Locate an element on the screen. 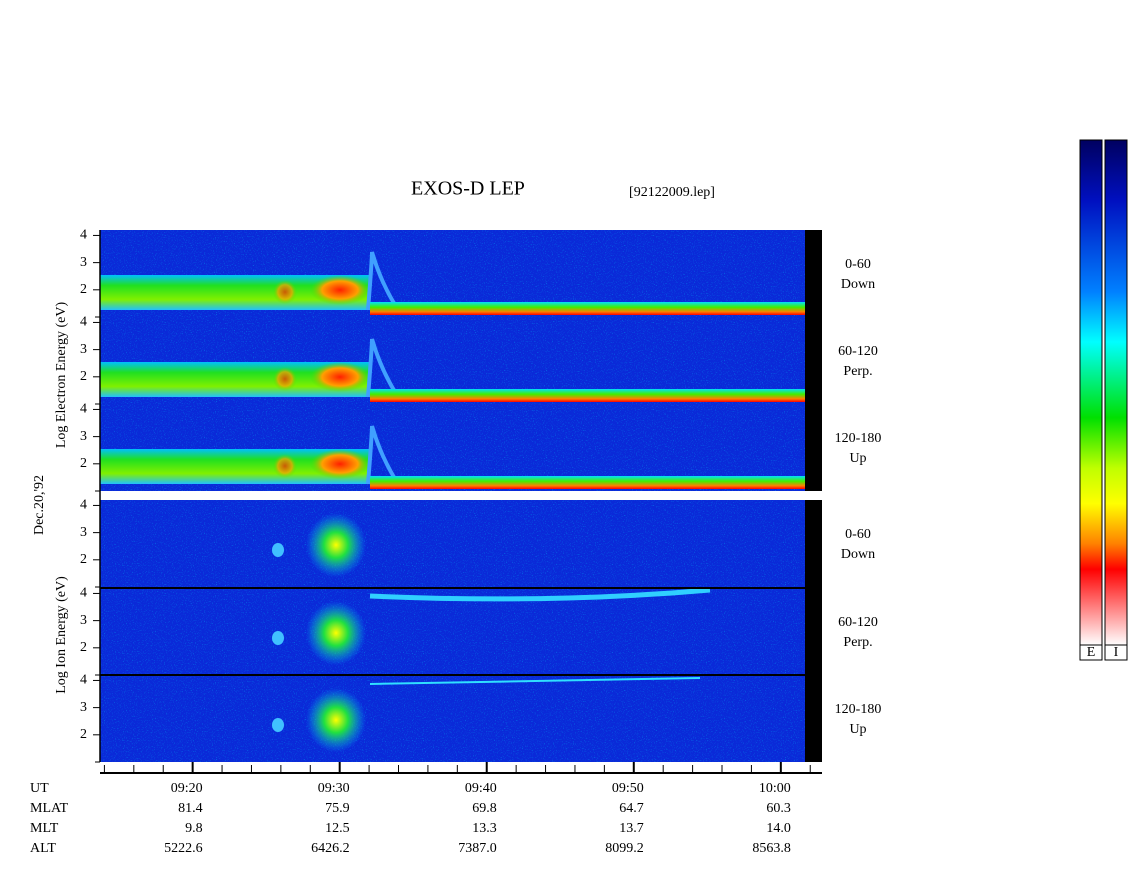 The height and width of the screenshot is (875, 1130). x-tick-label: 09:30 is located at coordinates (334, 788).